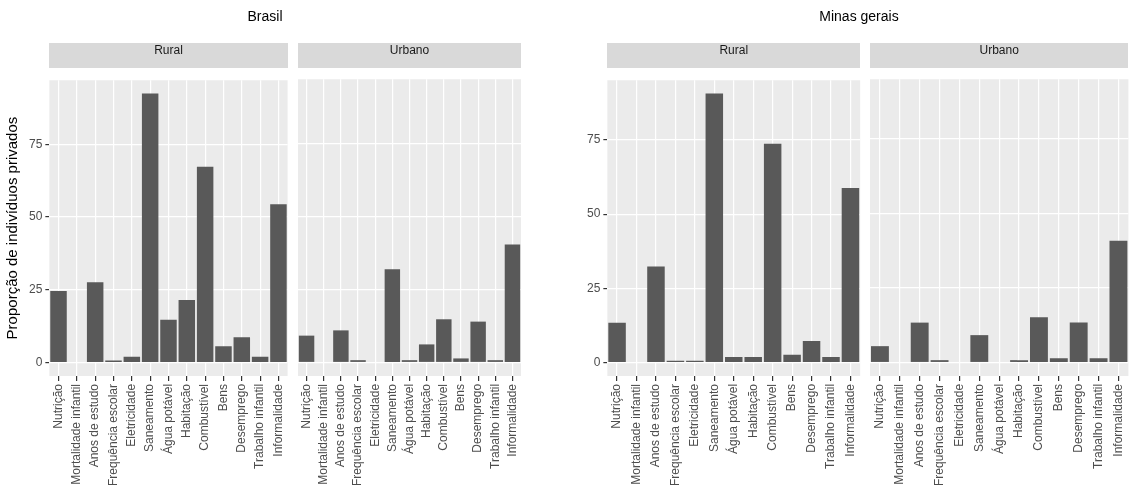  I want to click on y-axis-title: Proporção de indivíduos privados, so click(12, 228).